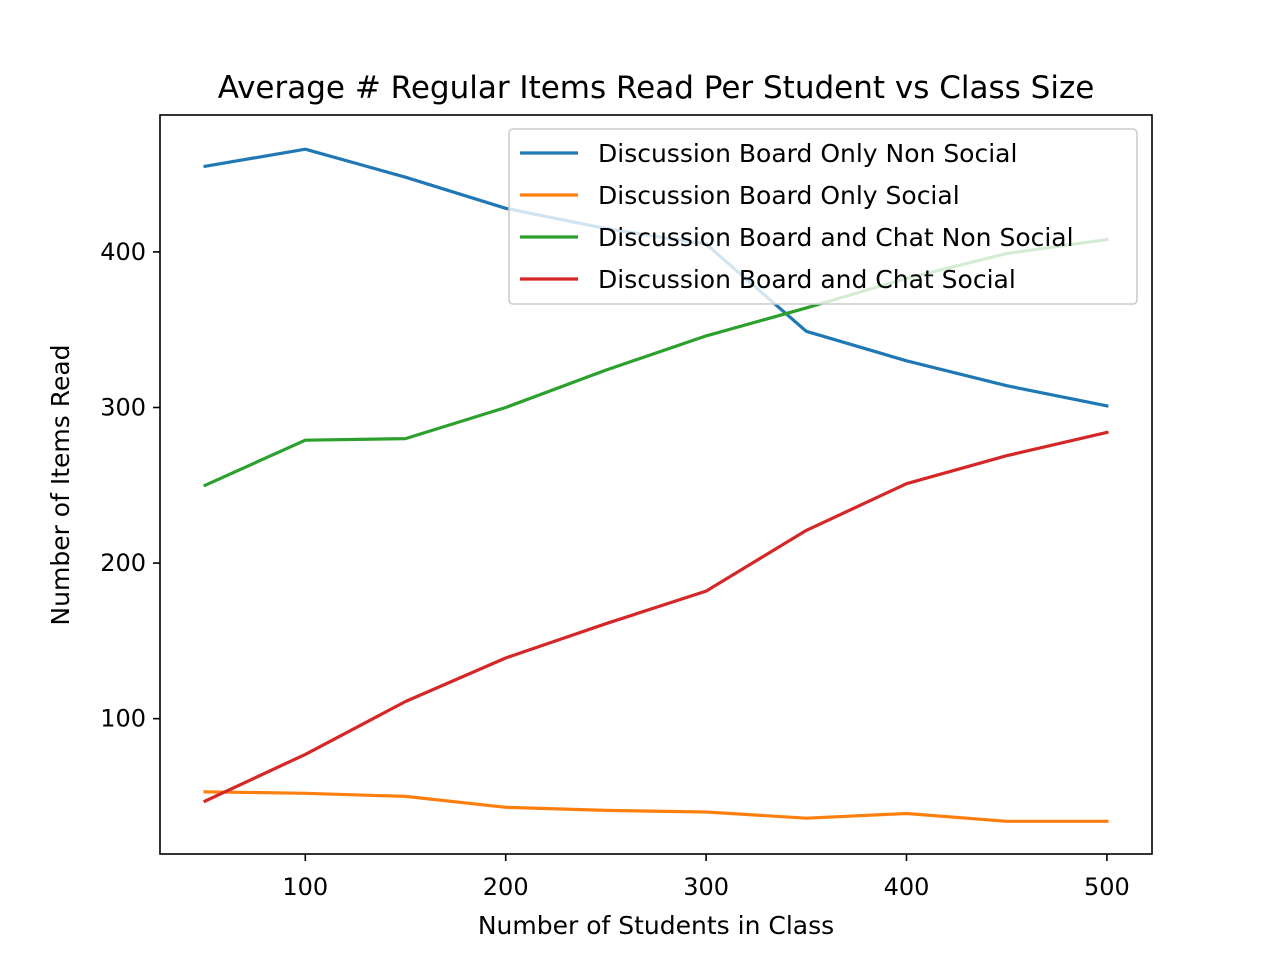  I want to click on legend-label: Discussion Board and Chat Non Social, so click(836, 237).